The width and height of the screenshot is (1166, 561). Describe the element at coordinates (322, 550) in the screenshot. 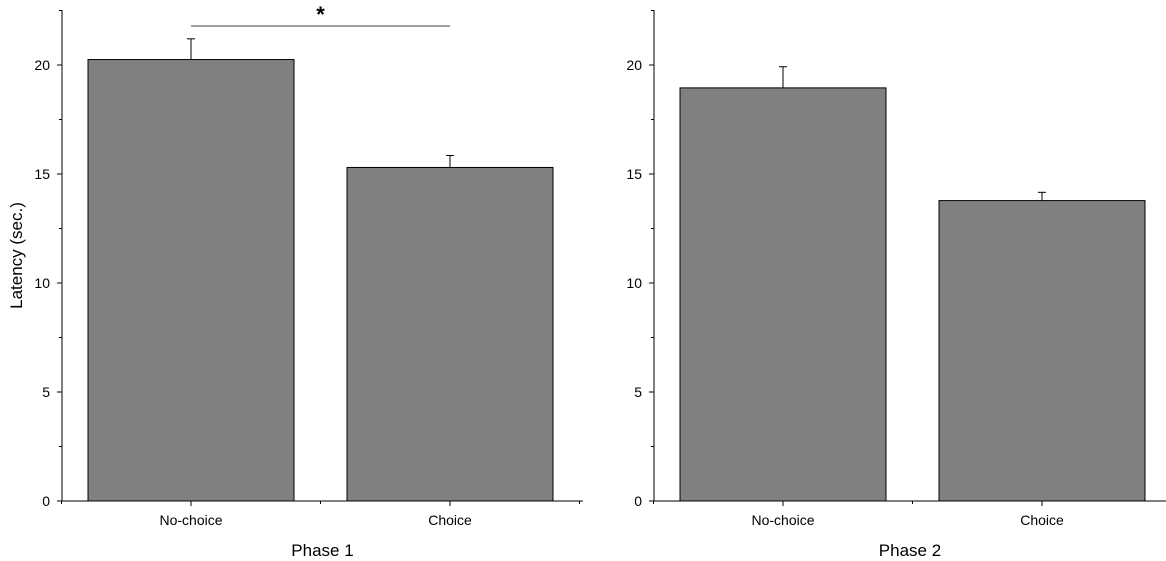

I see `x-axis-title: Phase 1` at that location.